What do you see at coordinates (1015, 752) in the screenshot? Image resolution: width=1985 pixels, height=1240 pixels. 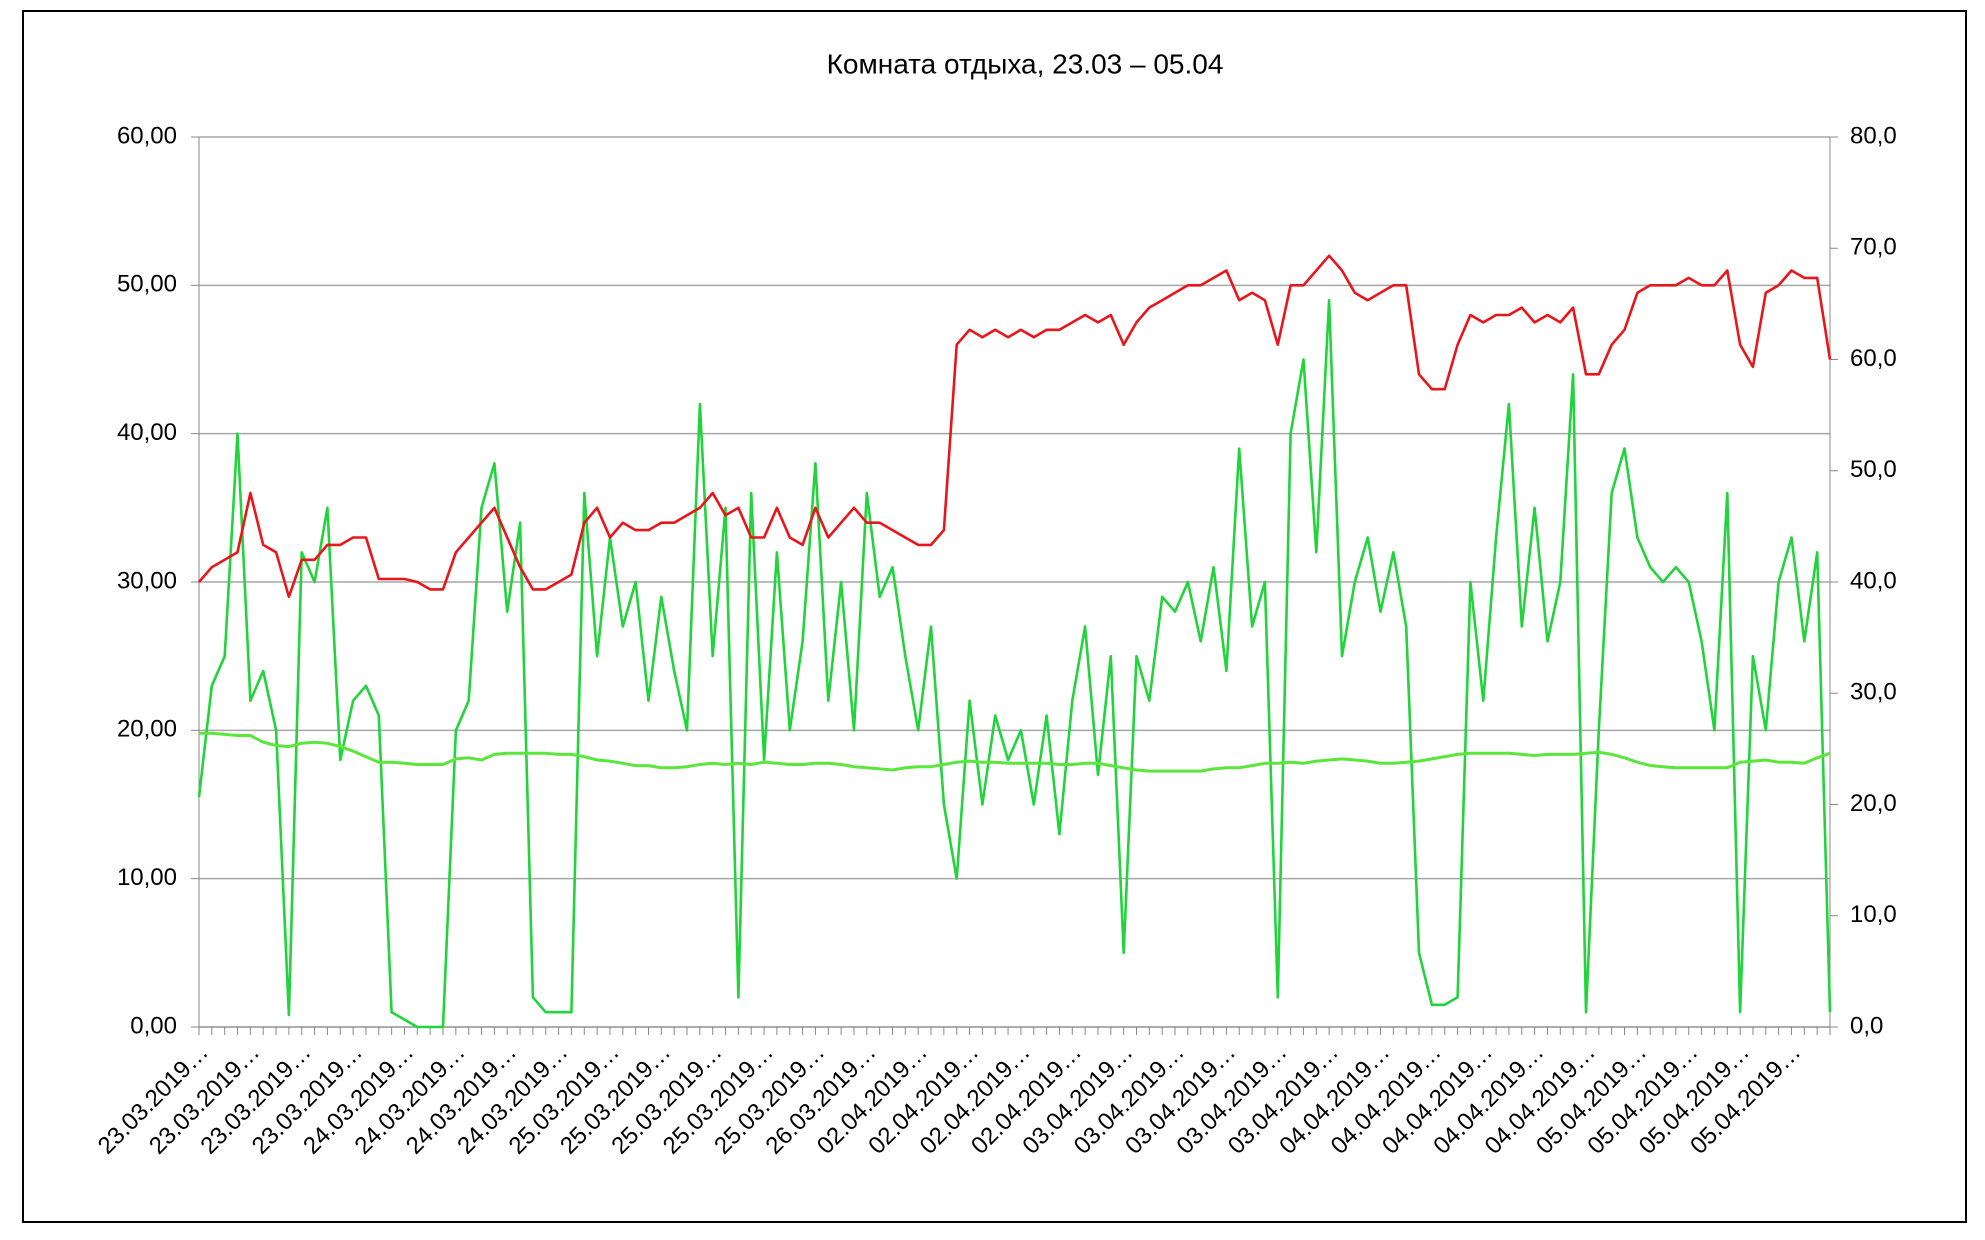 I see `series-line` at bounding box center [1015, 752].